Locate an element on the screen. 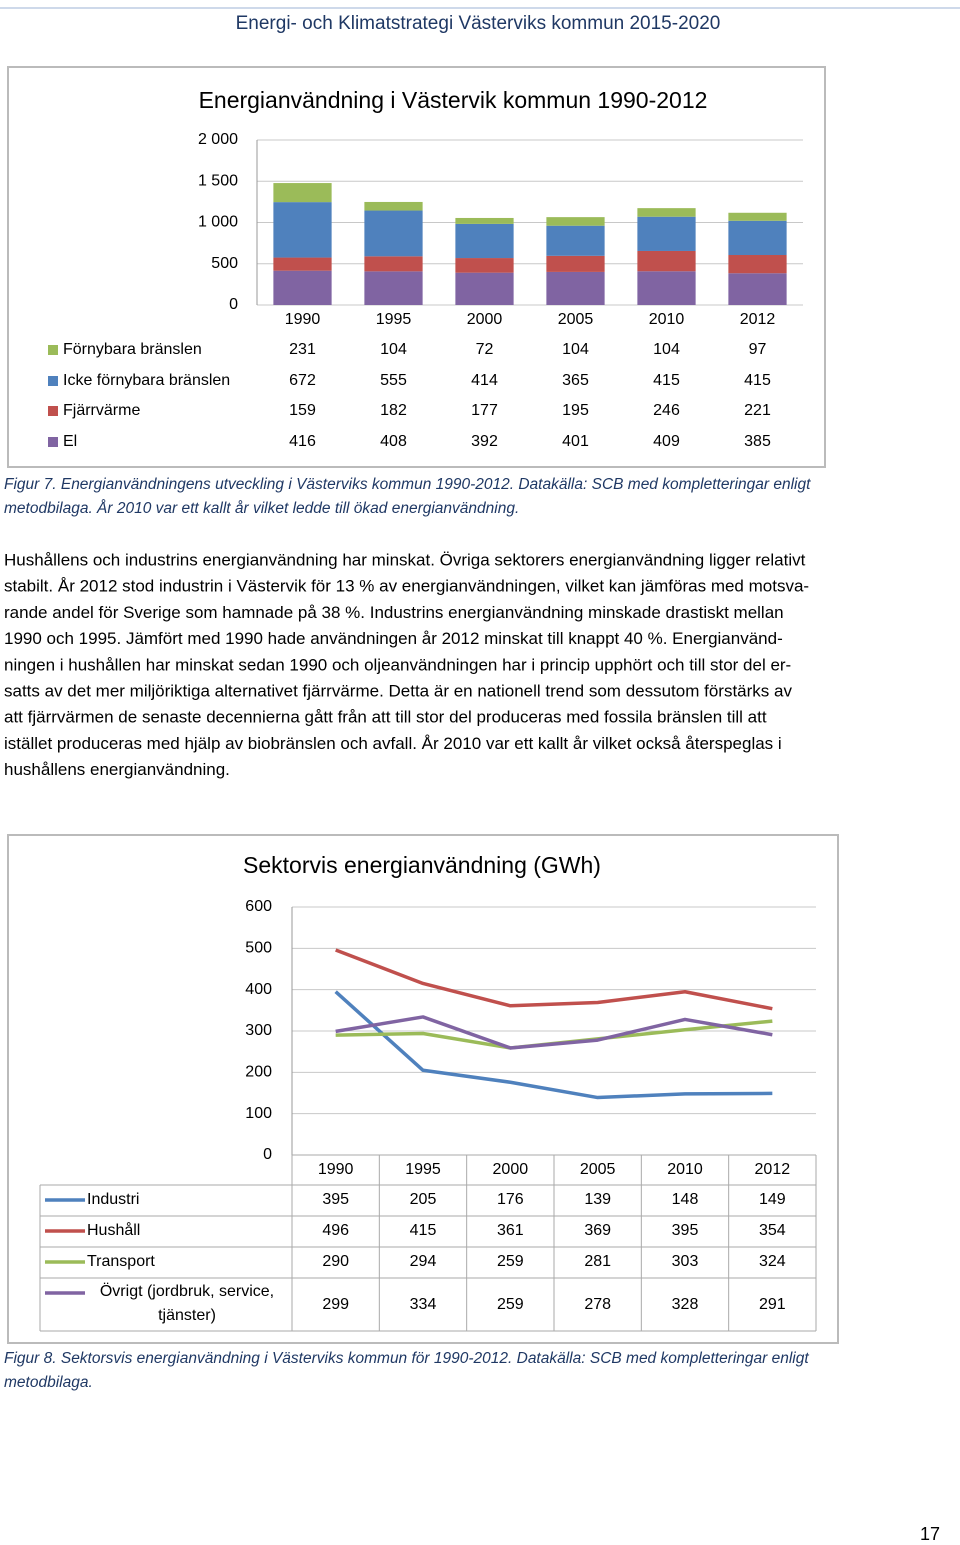 The height and width of the screenshot is (1545, 960). table-value: 303 is located at coordinates (685, 1261).